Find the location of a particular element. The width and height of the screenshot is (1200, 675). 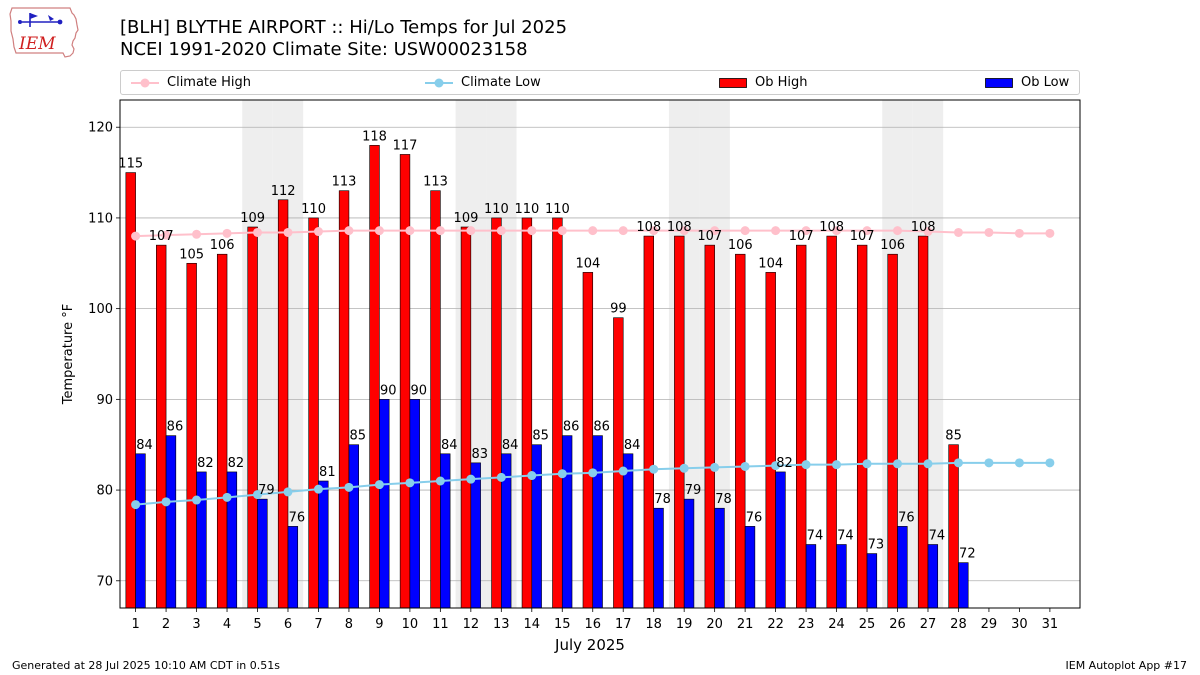

x-tick-label: 31 is located at coordinates (1050, 624).